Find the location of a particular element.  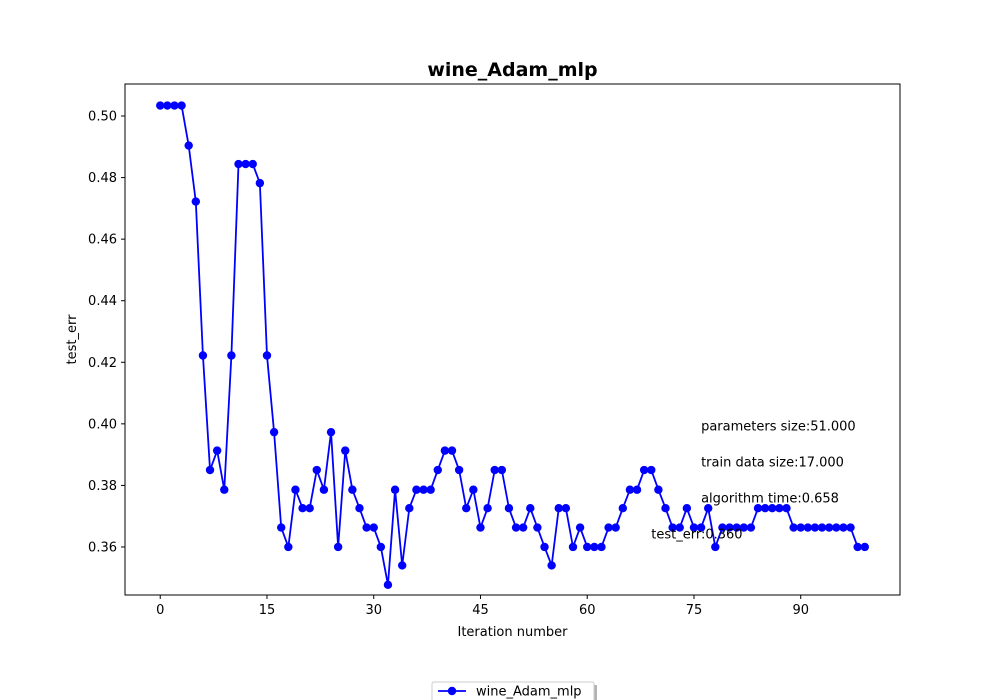

annotation-testerr: test_err:0.360 is located at coordinates (696, 534).